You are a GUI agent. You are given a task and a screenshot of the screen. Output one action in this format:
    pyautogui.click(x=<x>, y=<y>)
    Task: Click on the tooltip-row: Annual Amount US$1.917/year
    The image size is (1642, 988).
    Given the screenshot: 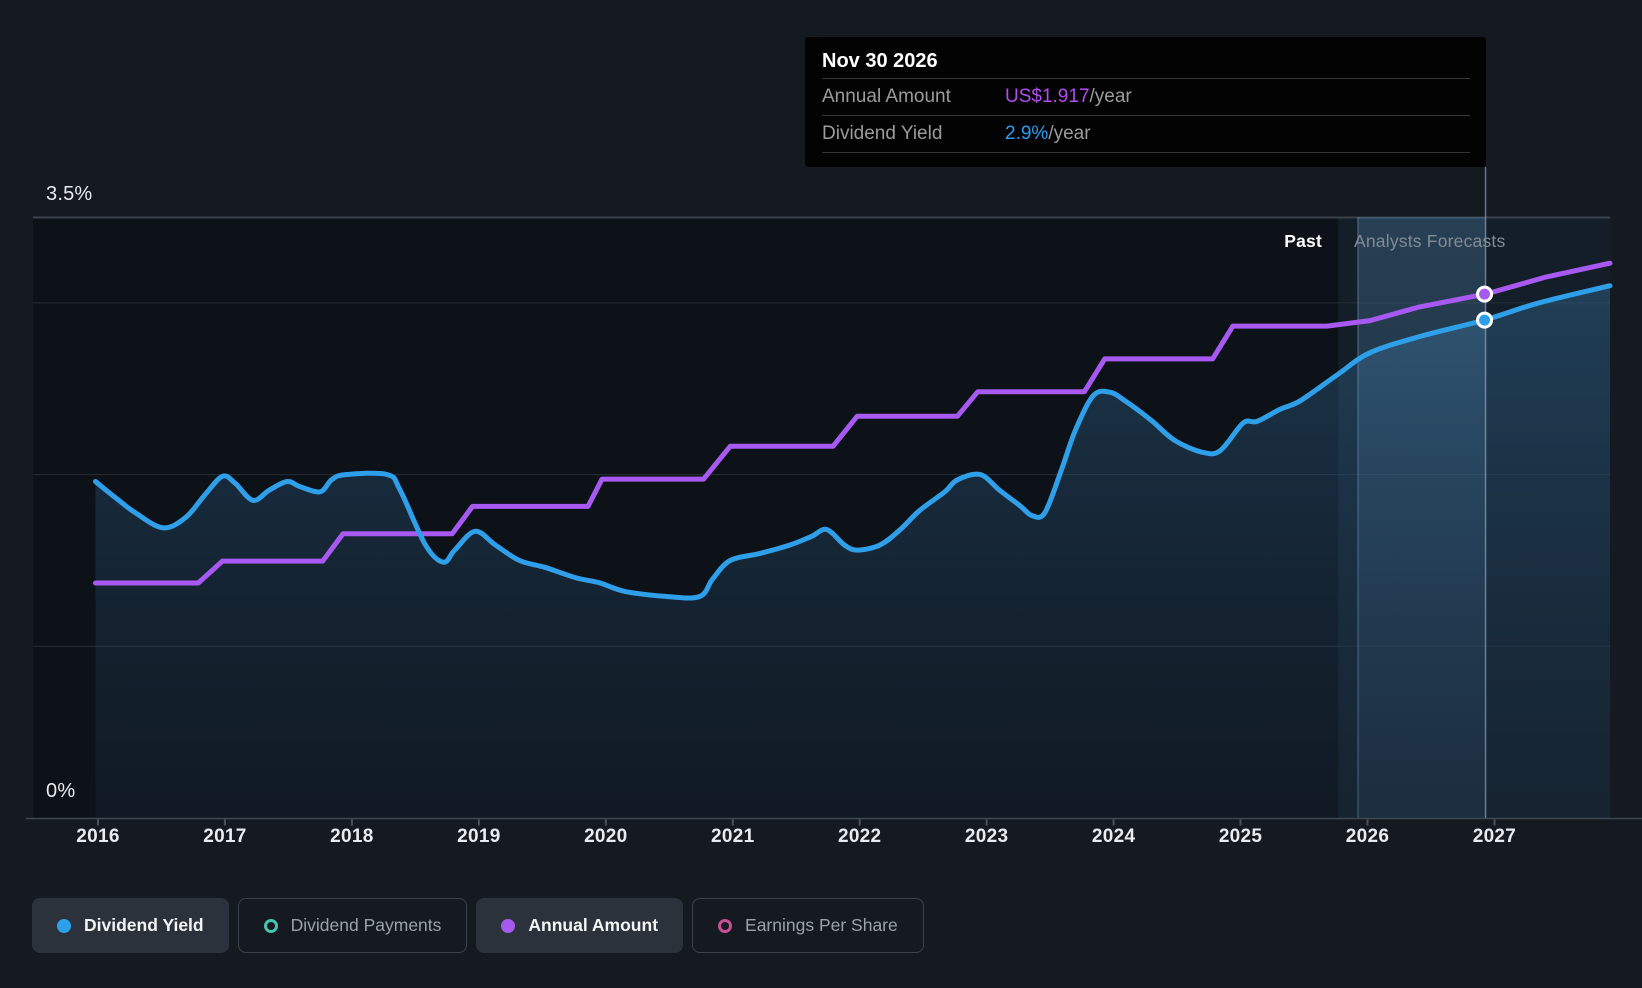 What is the action you would take?
    pyautogui.click(x=1146, y=96)
    